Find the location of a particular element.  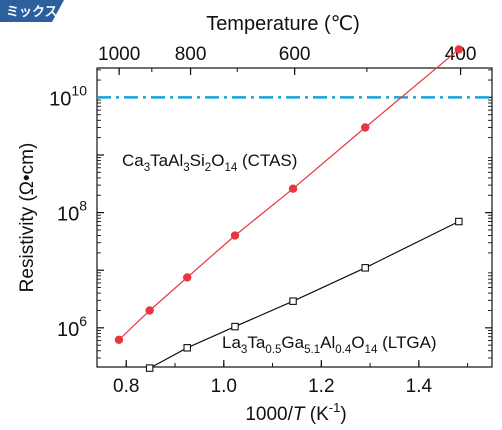

y-tick-label: 10¹⁰ is located at coordinates (68, 96).